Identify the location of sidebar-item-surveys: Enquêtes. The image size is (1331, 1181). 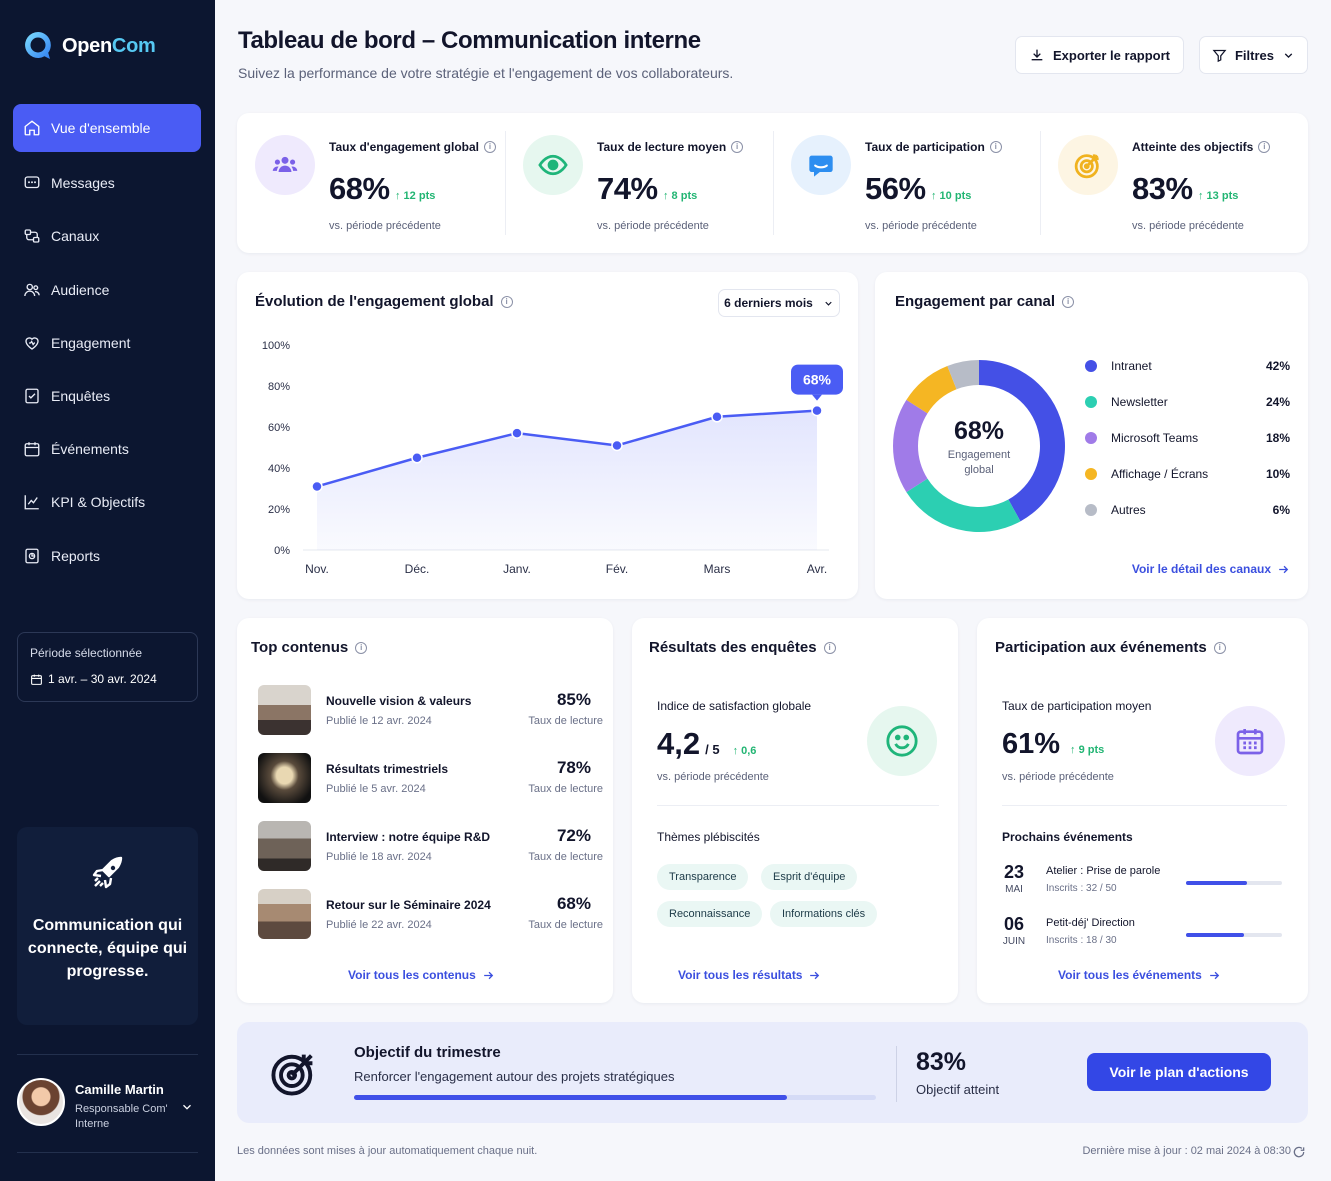
(107, 396).